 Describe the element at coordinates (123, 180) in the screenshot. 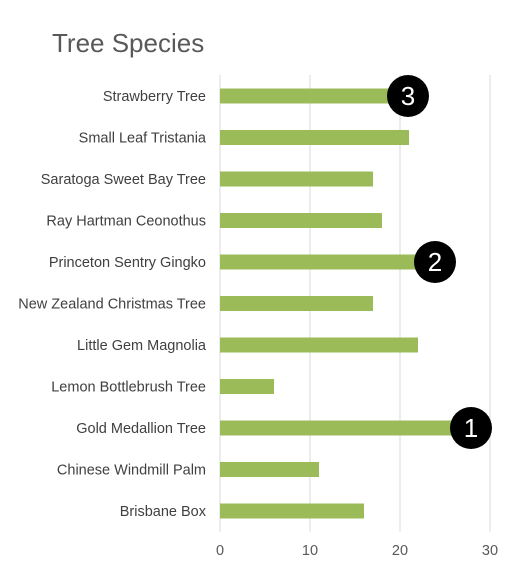

I see `category-label: Saratoga Sweet Bay Tree` at that location.